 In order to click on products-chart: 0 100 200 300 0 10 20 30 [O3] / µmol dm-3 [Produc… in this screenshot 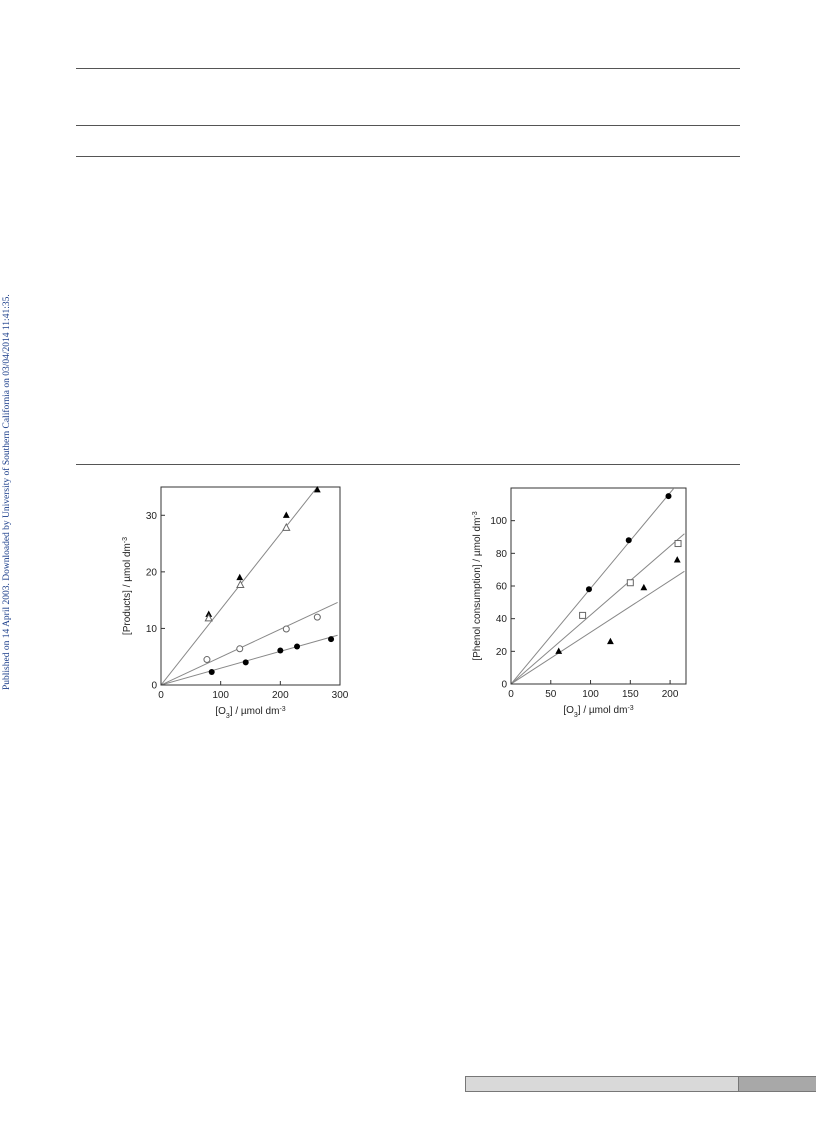, I will do `click(235, 609)`.